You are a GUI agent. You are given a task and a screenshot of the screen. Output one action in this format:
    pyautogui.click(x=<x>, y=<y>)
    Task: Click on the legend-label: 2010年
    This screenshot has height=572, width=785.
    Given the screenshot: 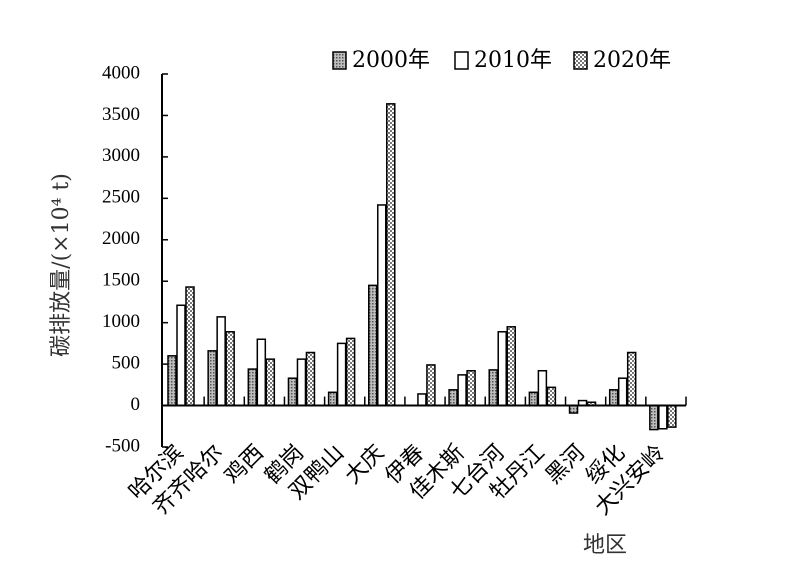 What is the action you would take?
    pyautogui.click(x=513, y=60)
    